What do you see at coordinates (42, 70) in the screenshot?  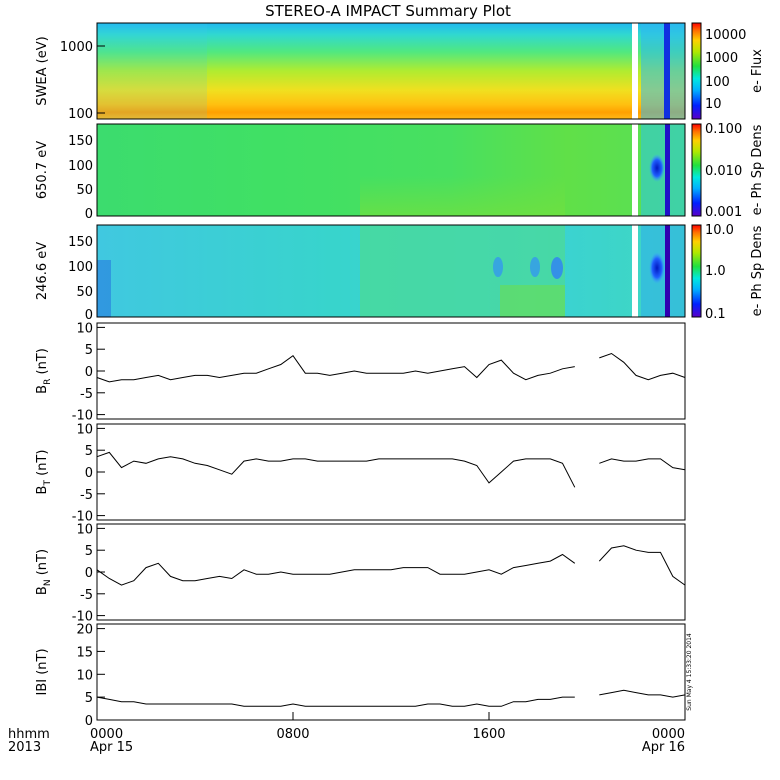 I see `swea-ylabel: SWEA (eV)` at bounding box center [42, 70].